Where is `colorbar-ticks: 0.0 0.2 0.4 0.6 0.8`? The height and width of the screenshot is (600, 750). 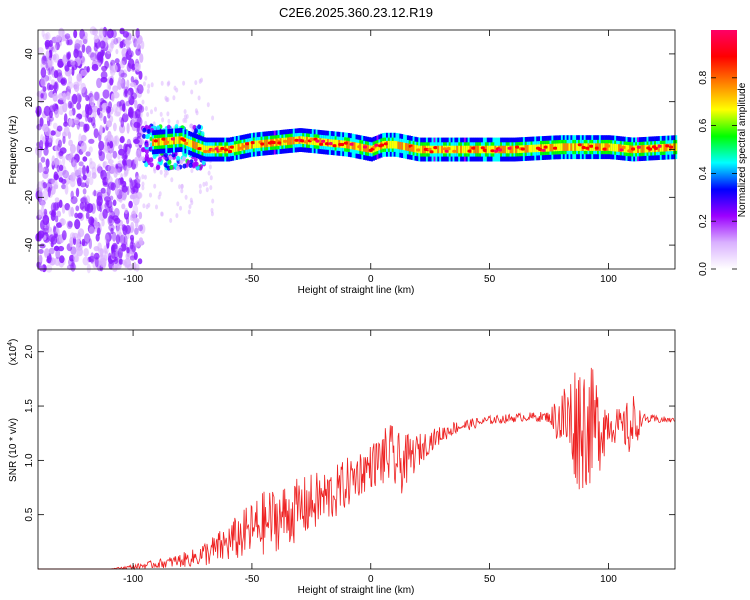
colorbar-ticks: 0.0 0.2 0.4 0.6 0.8 is located at coordinates (717, 173).